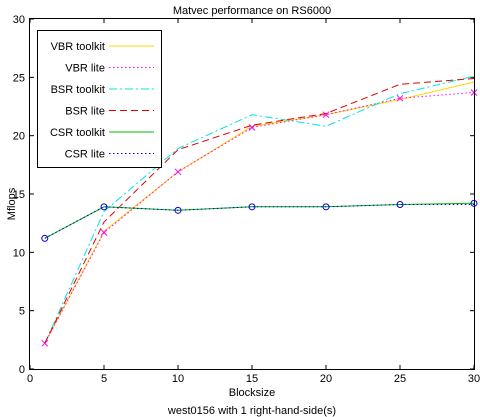  I want to click on legend-box, so click(99, 99).